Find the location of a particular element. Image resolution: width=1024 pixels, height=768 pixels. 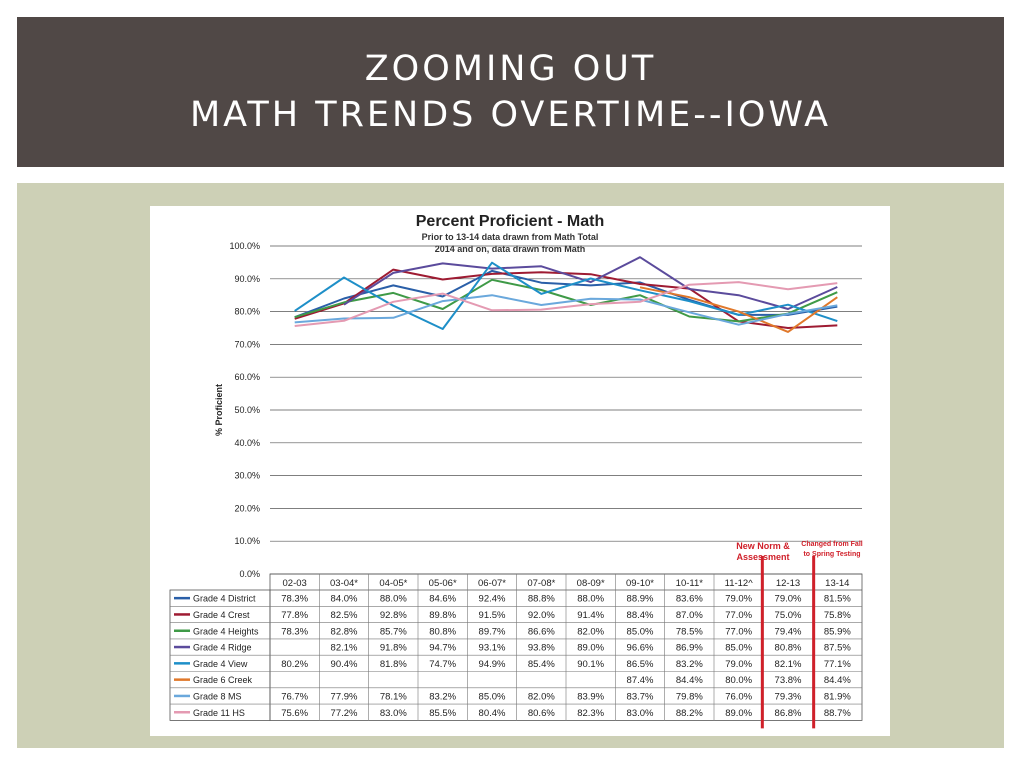

table-value: 93.8% is located at coordinates (541, 648).